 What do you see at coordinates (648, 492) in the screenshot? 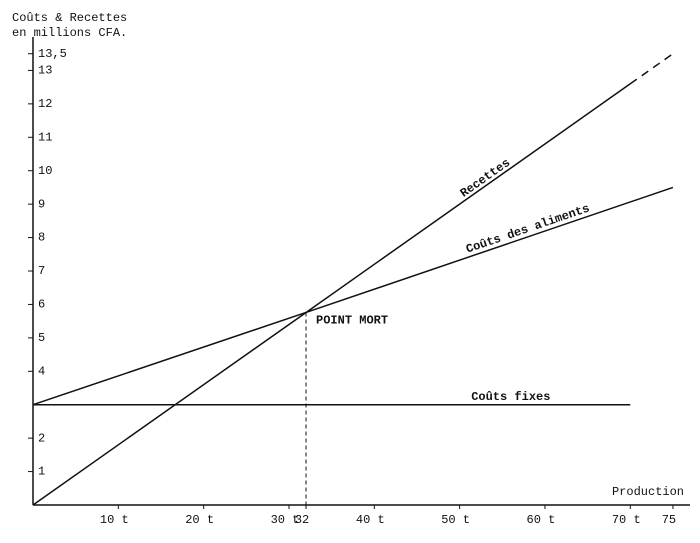
I see `x-axis-label: Production` at bounding box center [648, 492].